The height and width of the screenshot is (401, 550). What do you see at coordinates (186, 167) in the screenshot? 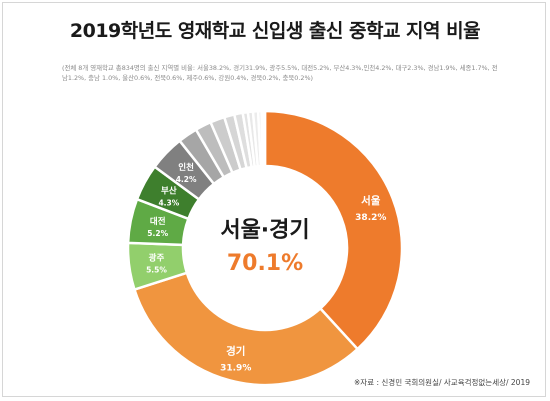
I see `slice-label-5: 인천` at bounding box center [186, 167].